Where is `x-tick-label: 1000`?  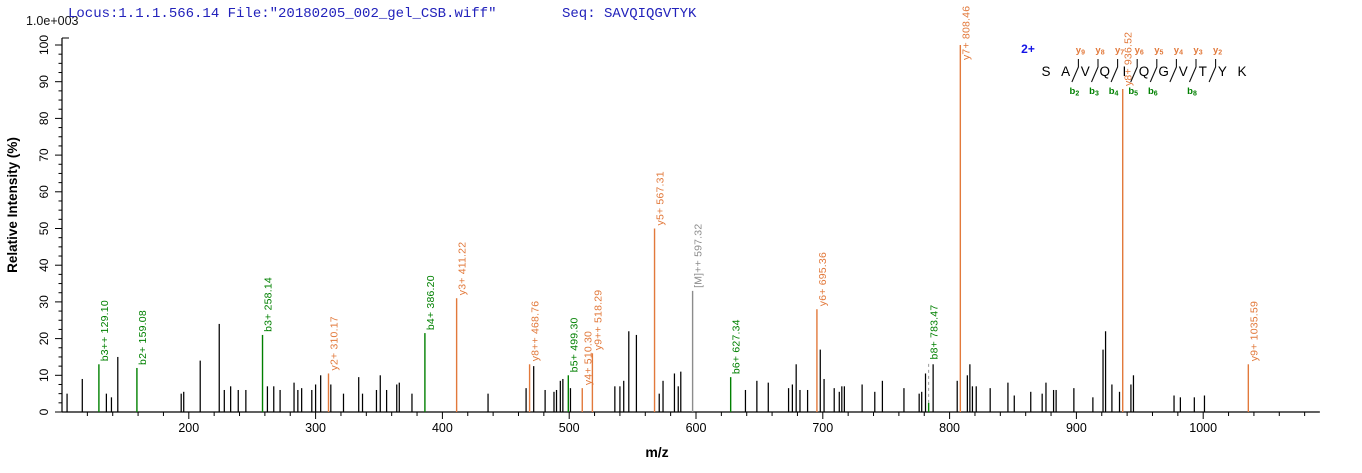 x-tick-label: 1000 is located at coordinates (1203, 428).